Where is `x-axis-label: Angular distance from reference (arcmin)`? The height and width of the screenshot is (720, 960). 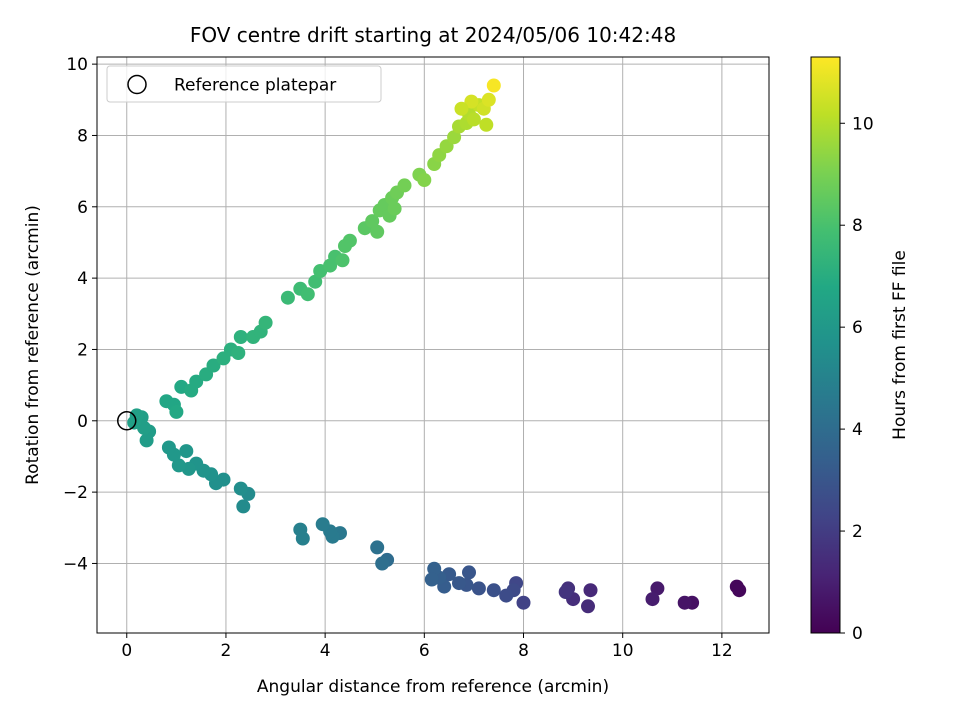 x-axis-label: Angular distance from reference (arcmin) is located at coordinates (433, 687).